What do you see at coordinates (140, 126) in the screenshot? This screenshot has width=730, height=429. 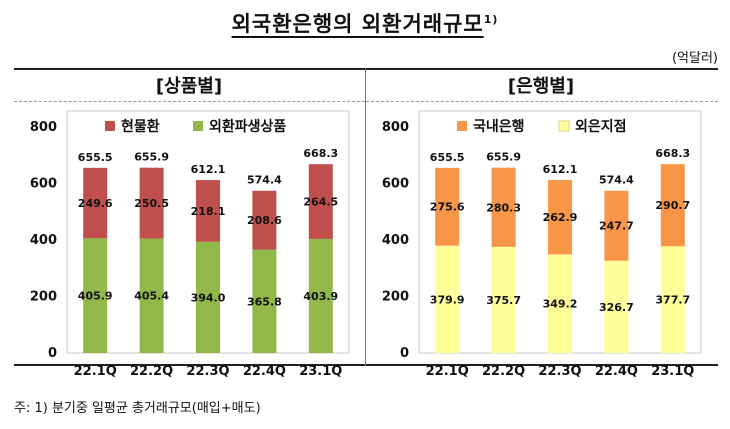 I see `legend-label: 현물환` at bounding box center [140, 126].